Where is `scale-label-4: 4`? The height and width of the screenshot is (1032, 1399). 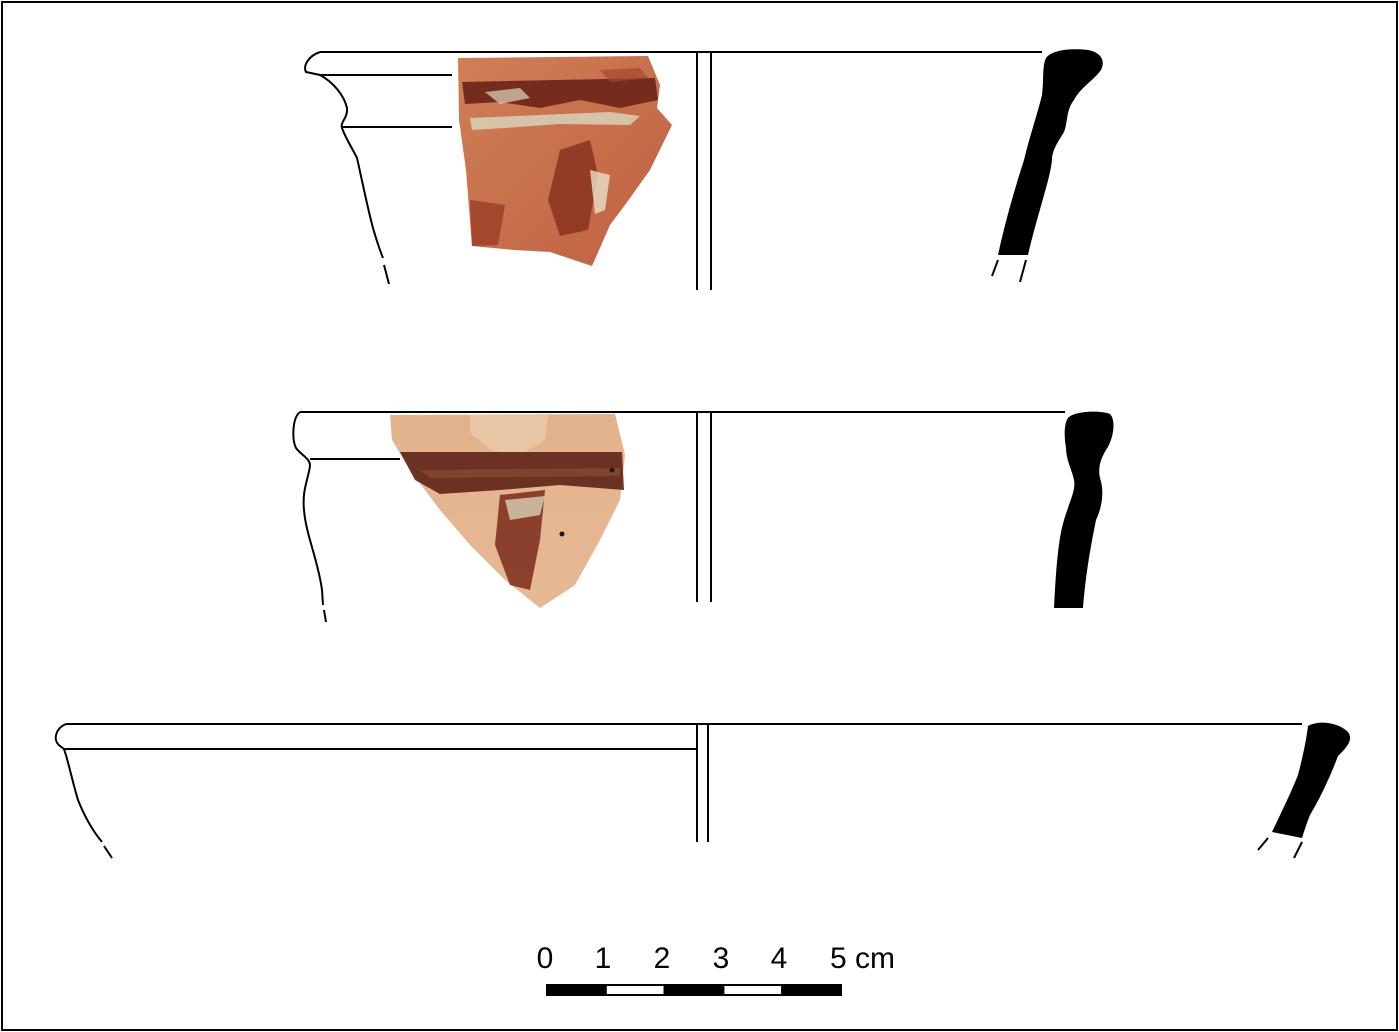
scale-label-4: 4 is located at coordinates (779, 958).